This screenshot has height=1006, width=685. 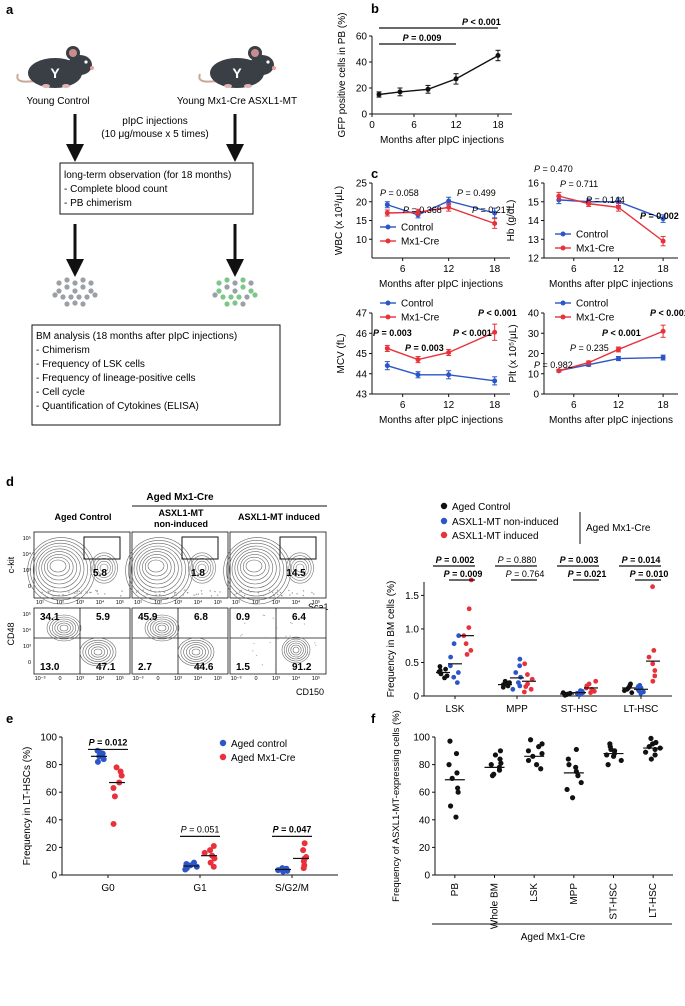 What do you see at coordinates (90, 364) in the screenshot?
I see `bm-line-2: - Frequency of LSK cells` at bounding box center [90, 364].